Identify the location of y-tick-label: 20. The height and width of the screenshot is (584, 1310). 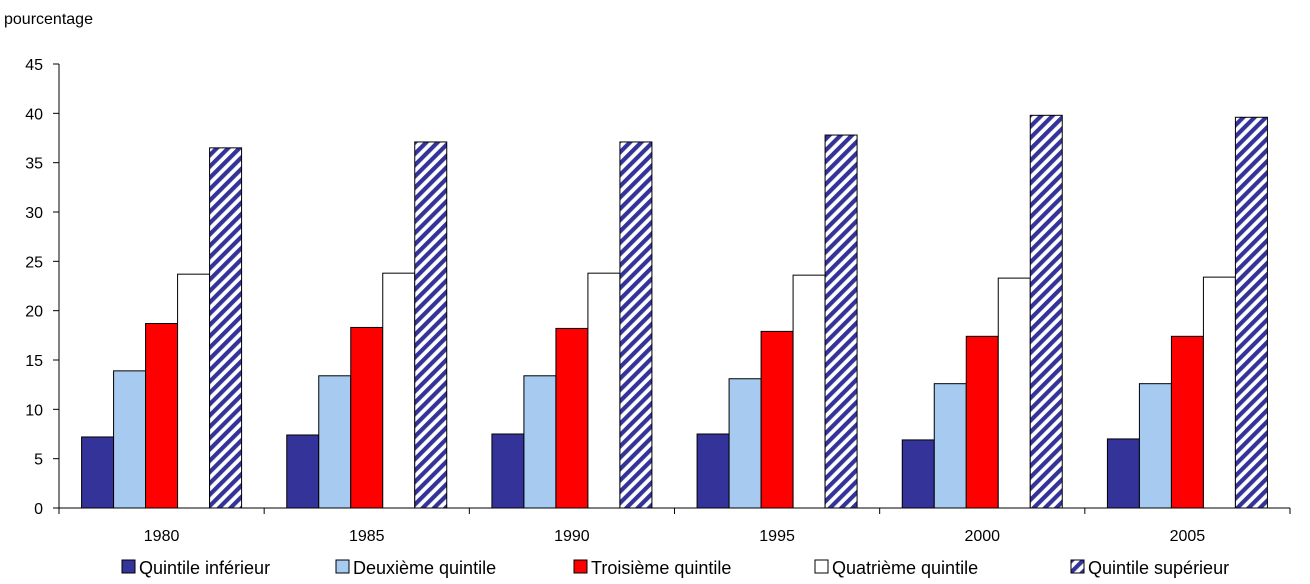
(34, 312).